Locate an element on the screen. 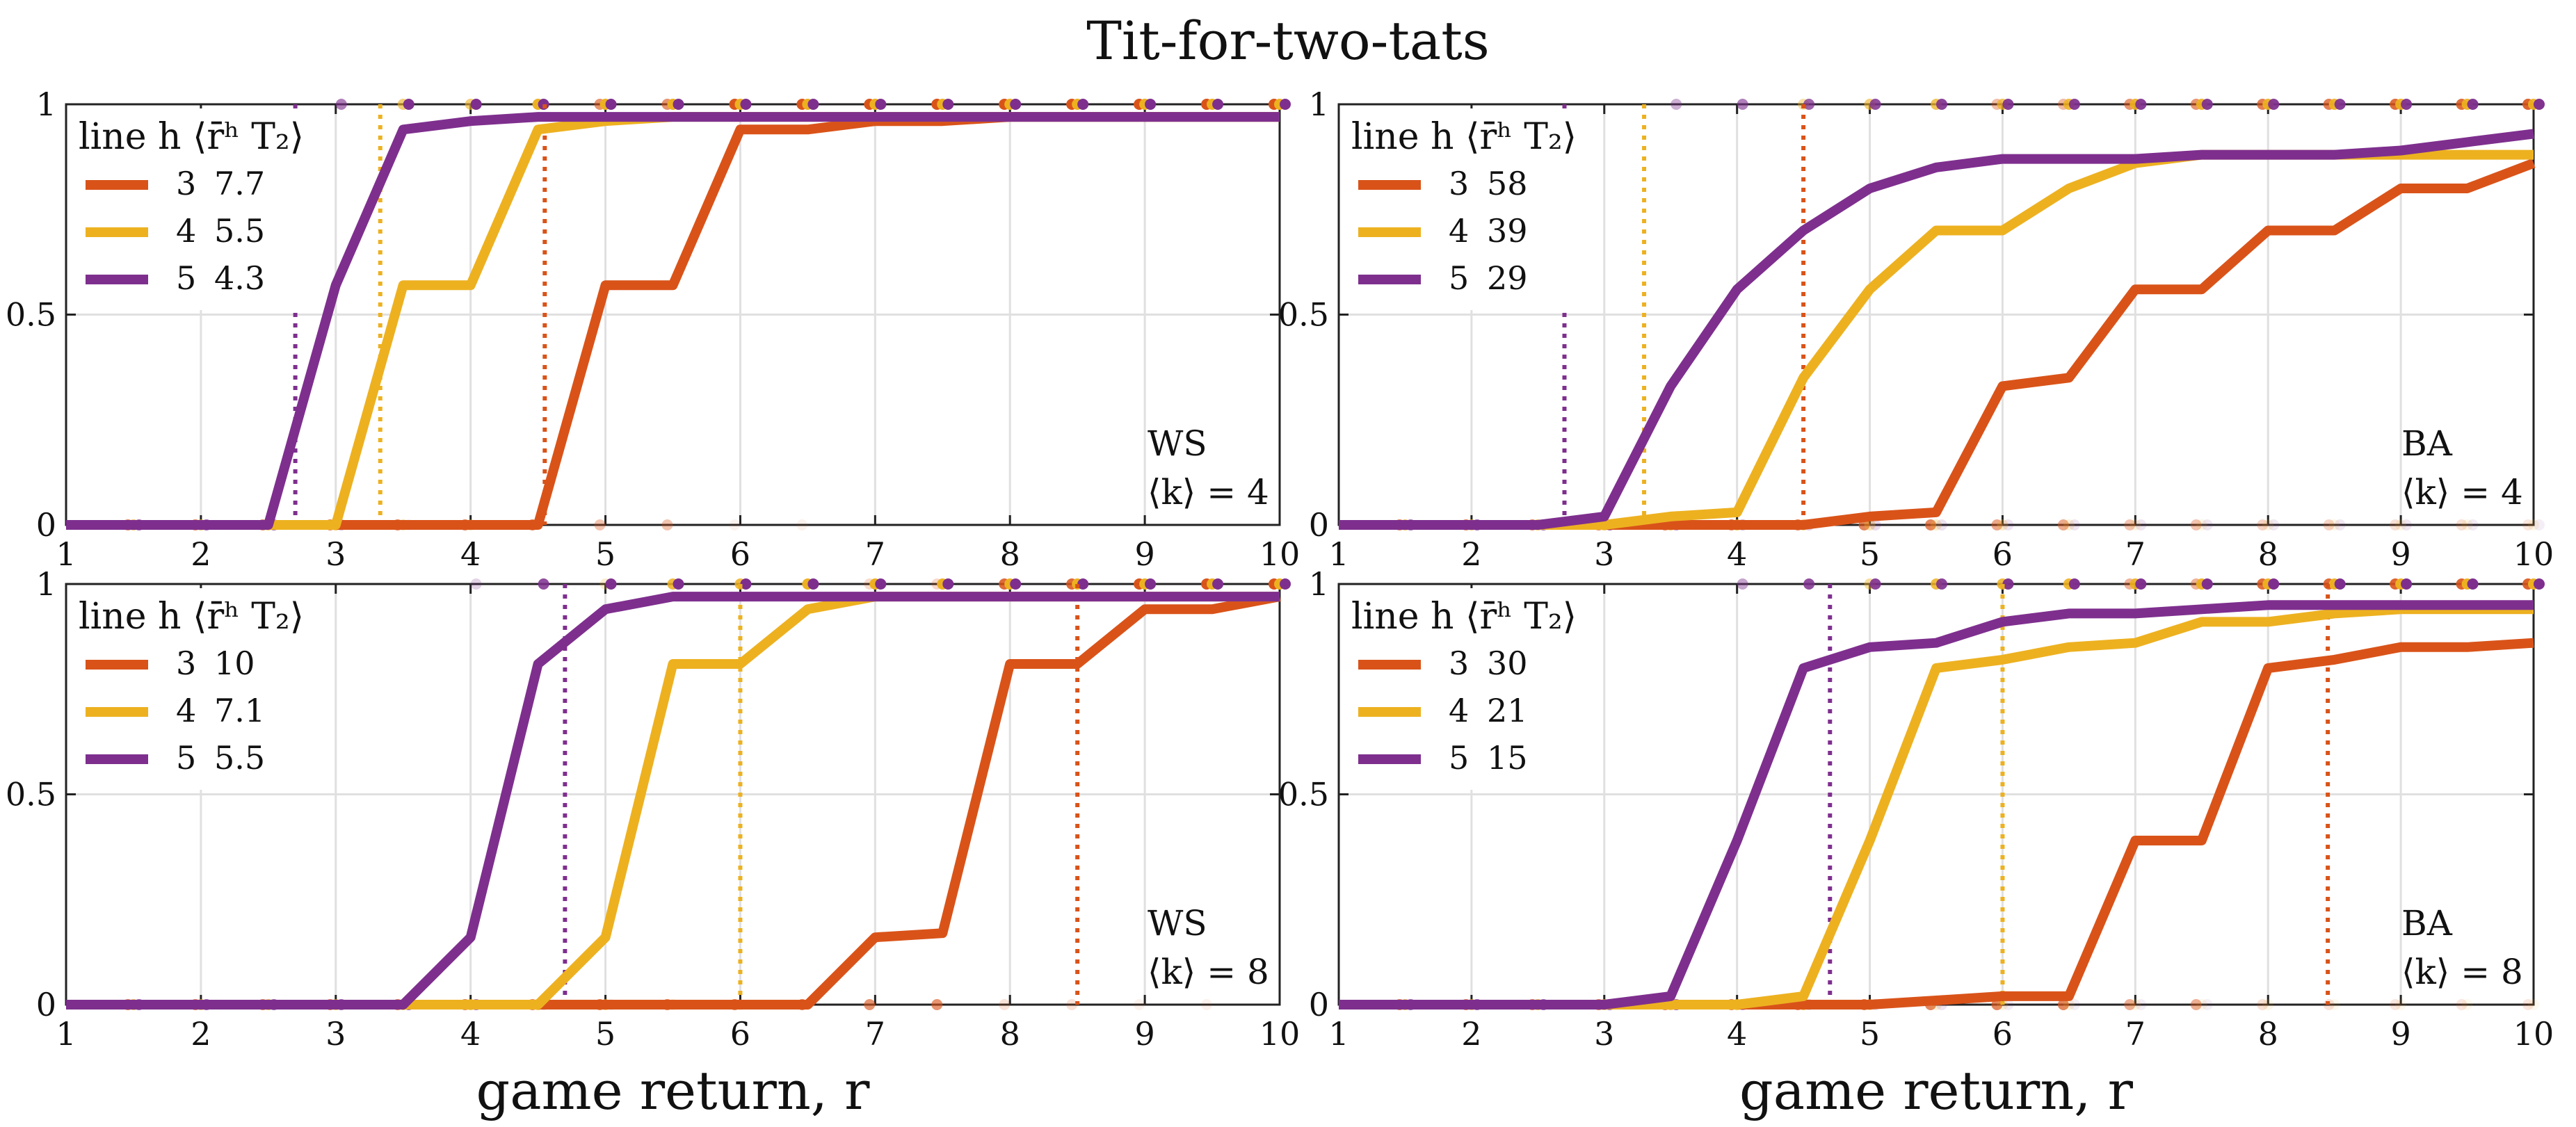  legend-h-value: 4 is located at coordinates (1459, 710).